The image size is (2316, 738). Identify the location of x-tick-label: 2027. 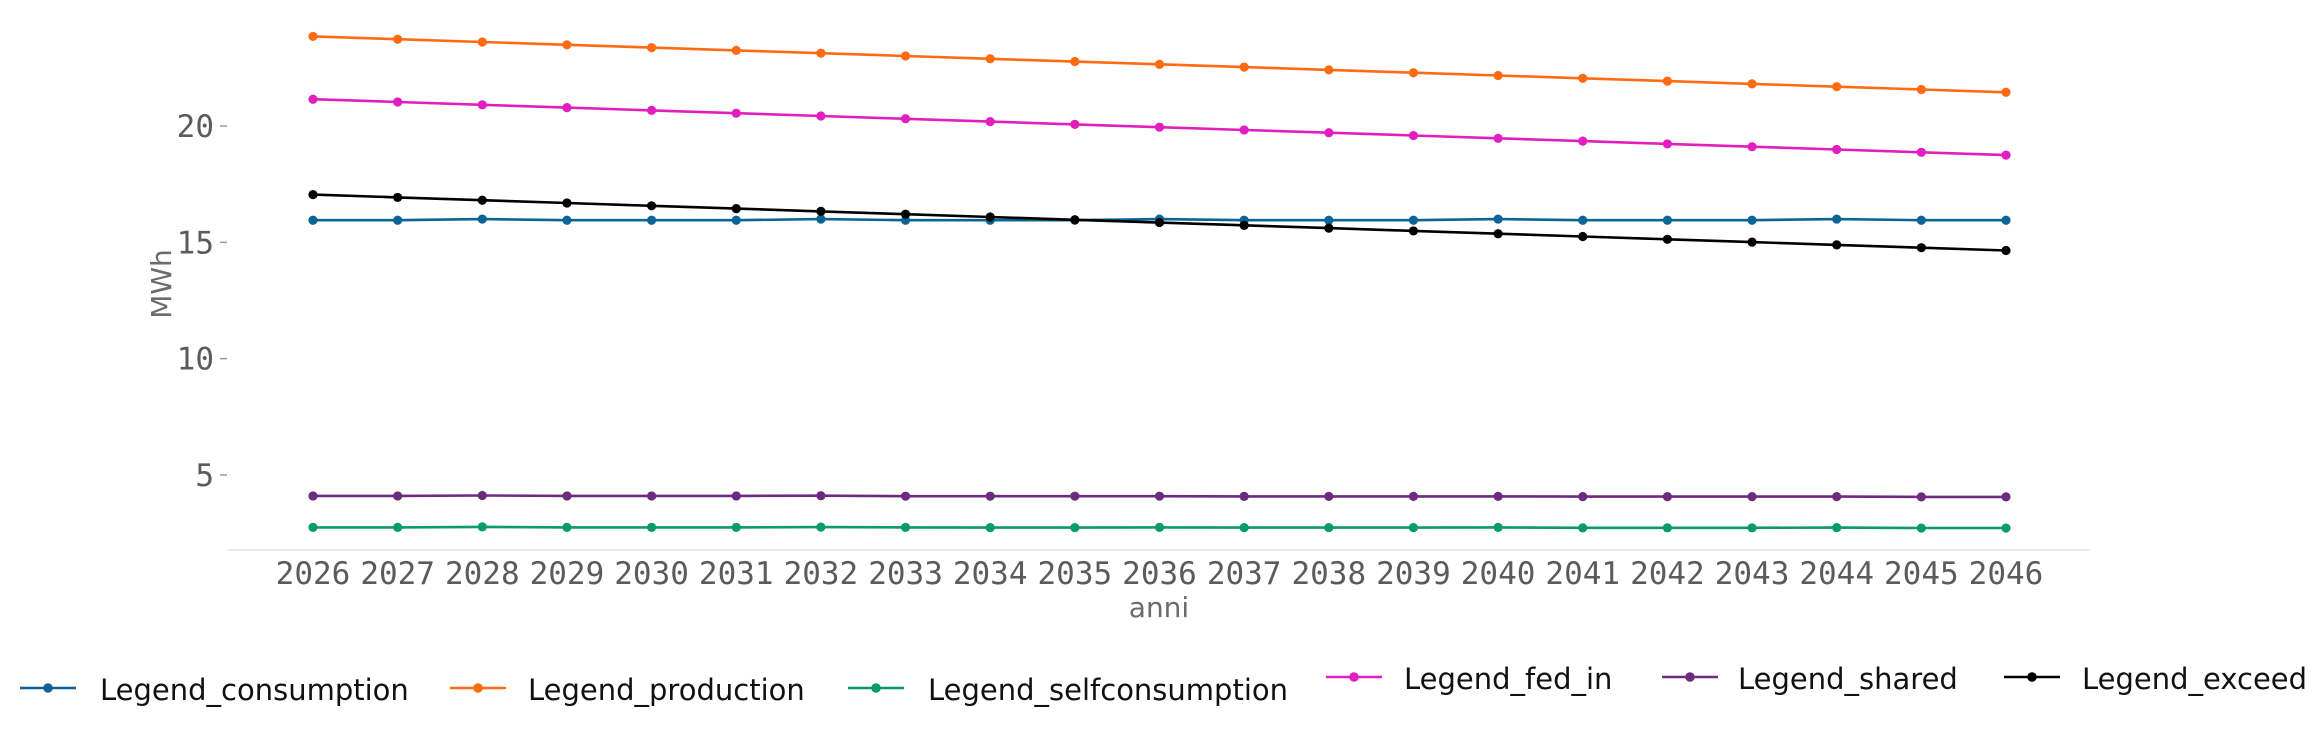
(397, 574).